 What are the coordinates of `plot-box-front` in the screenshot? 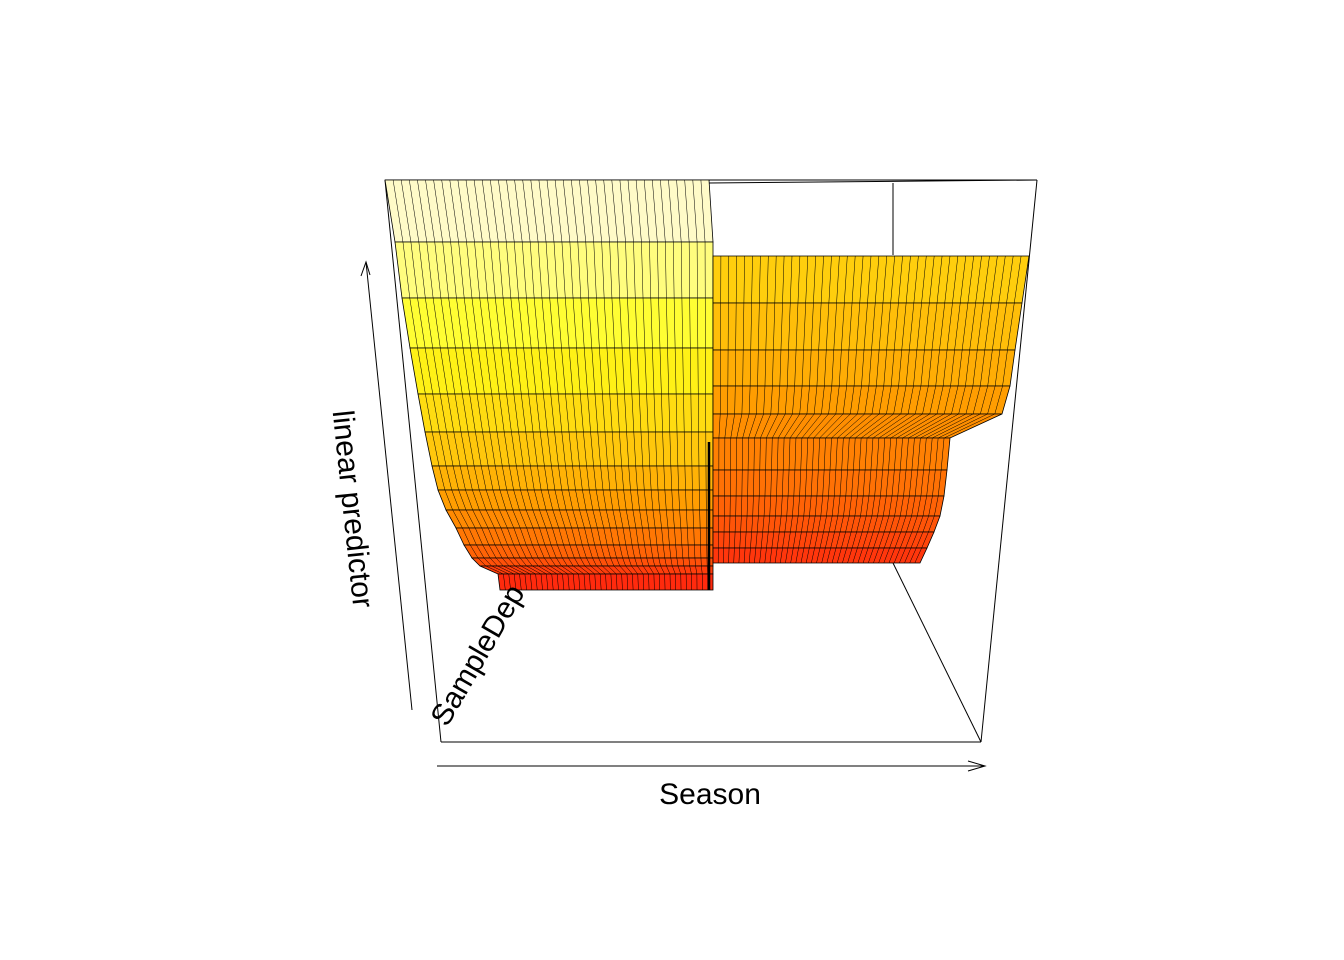 It's located at (711, 592).